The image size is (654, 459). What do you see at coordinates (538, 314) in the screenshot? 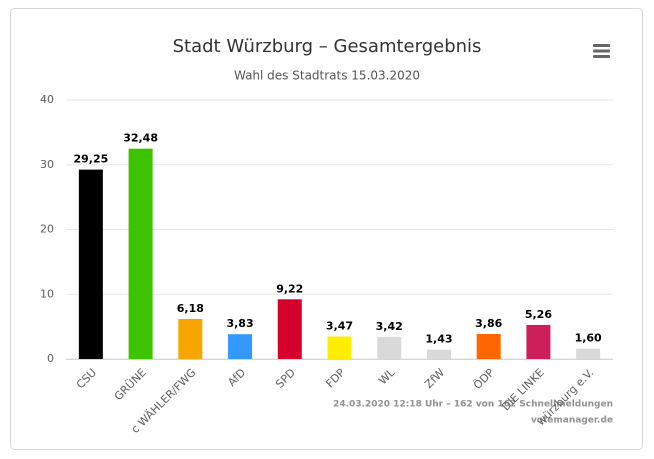
I see `value-label: 5,26` at bounding box center [538, 314].